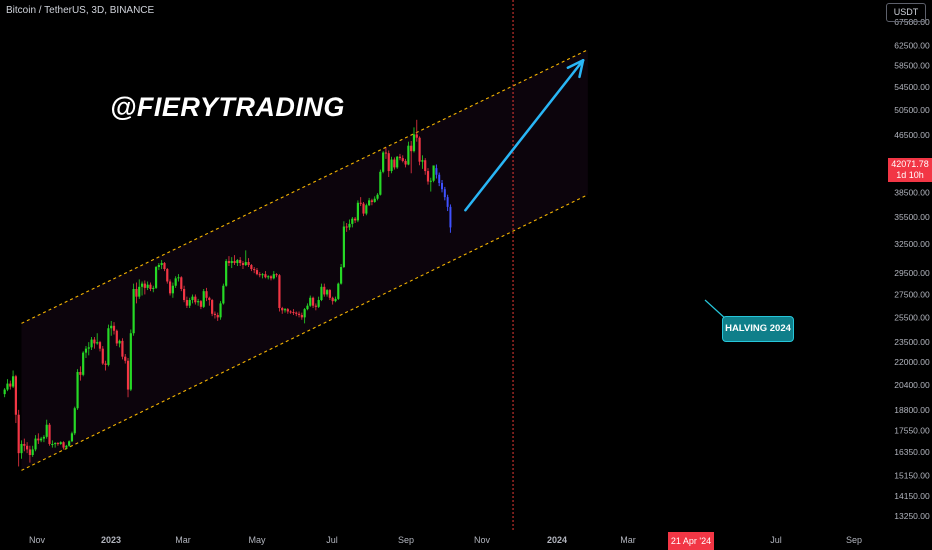  I want to click on time-tick-label: Sep, so click(406, 540).